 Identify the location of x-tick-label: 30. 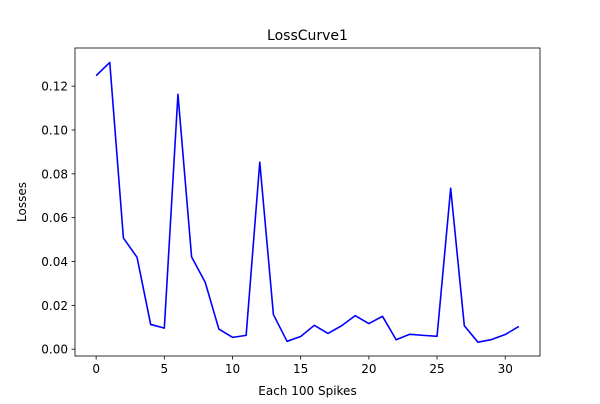
(505, 369).